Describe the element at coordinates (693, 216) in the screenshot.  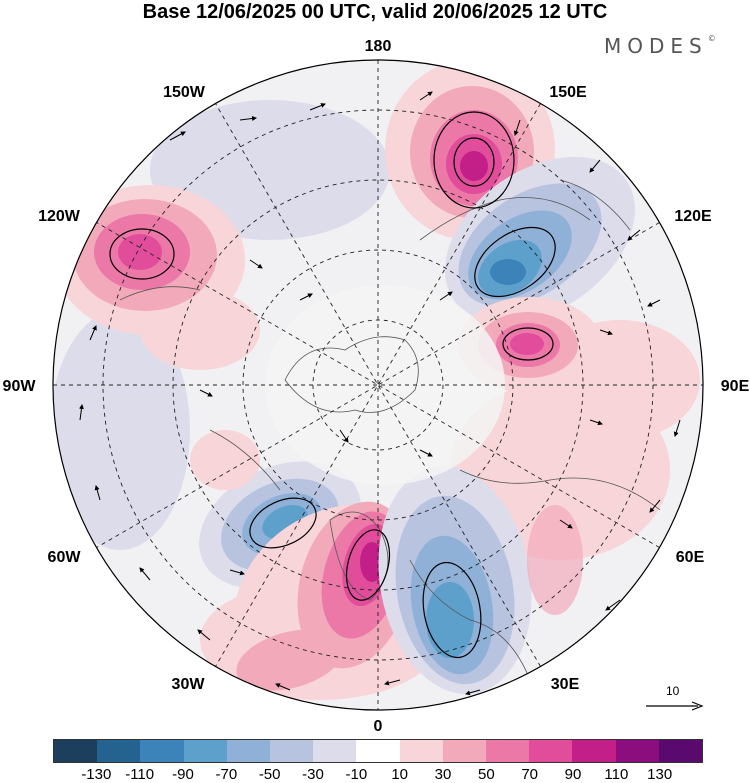
I see `lon-label-120e: 120E` at that location.